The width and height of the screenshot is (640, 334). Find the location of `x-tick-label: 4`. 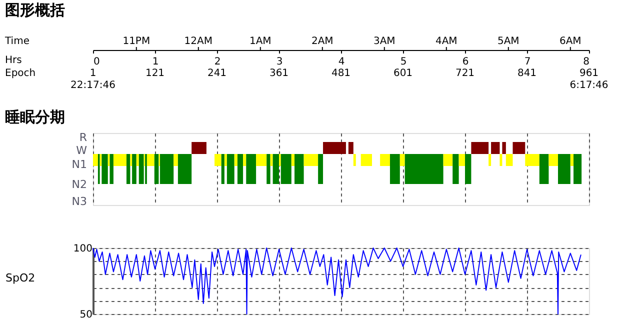

x-tick-label: 4 is located at coordinates (341, 62).